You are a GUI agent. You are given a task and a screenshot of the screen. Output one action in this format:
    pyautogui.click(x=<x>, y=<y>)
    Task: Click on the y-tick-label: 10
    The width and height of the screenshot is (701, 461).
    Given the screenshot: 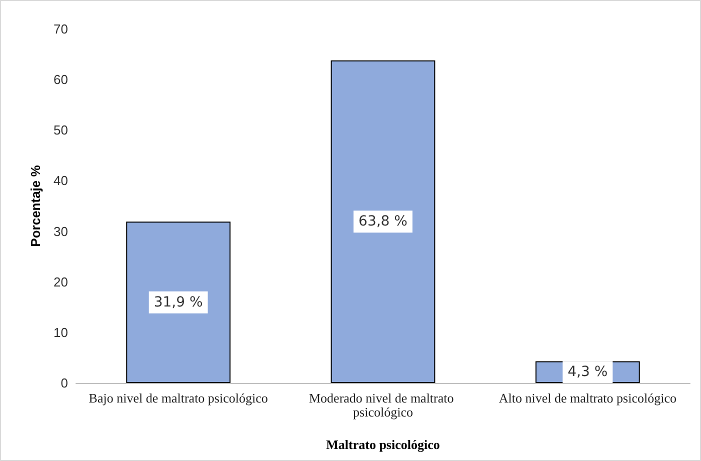 What is the action you would take?
    pyautogui.click(x=61, y=332)
    